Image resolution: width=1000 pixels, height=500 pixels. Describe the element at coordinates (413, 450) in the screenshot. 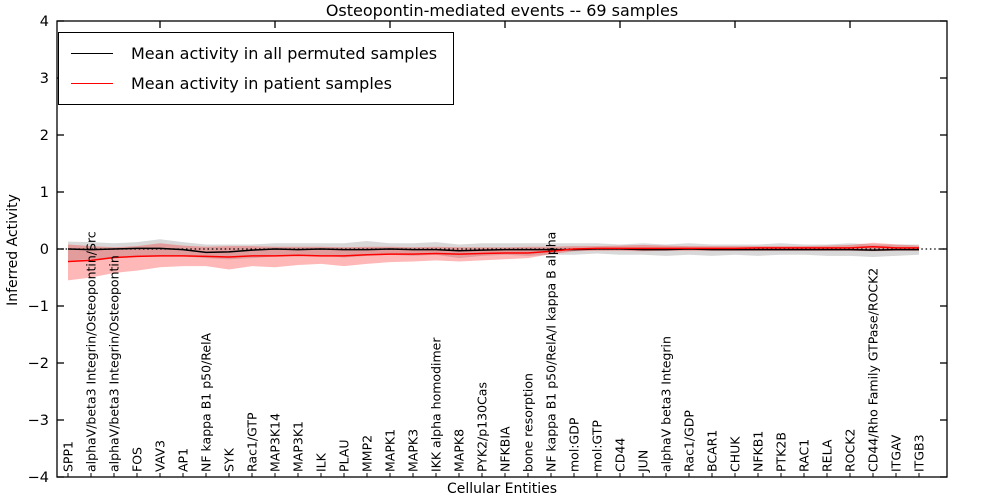

I see `category-label: MAPK3` at that location.